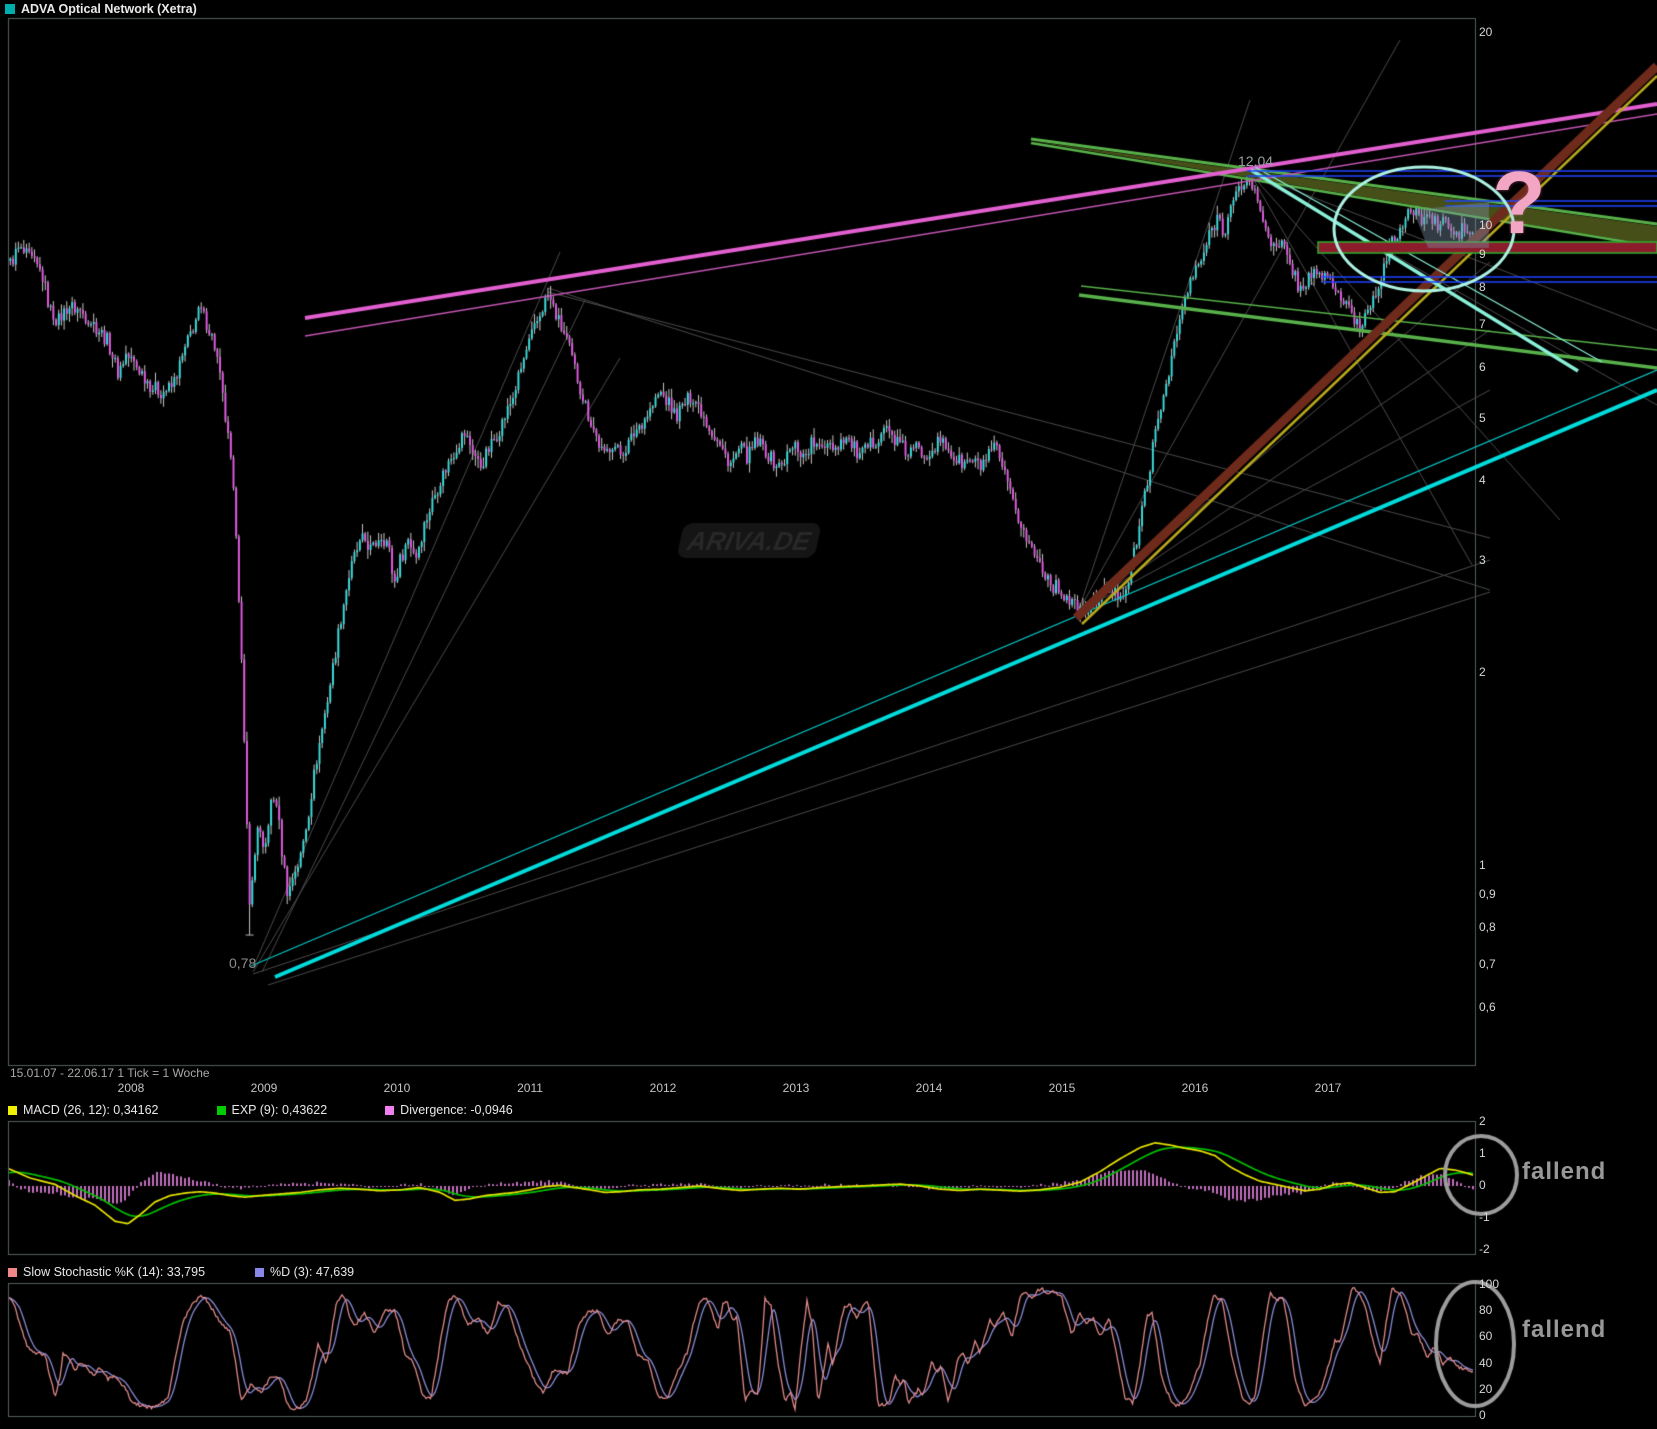  I want to click on stoch-d-legend-swatch-icon, so click(260, 1272).